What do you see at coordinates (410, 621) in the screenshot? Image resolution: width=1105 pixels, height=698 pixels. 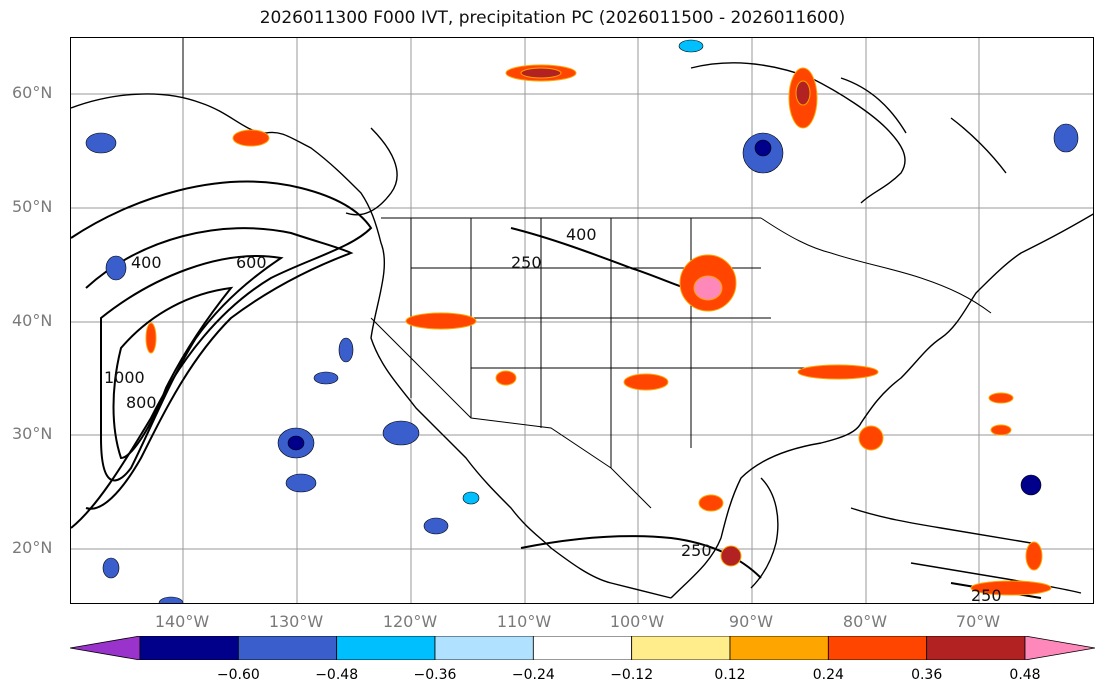 I see `lon-label-120w: 120°W` at bounding box center [410, 621].